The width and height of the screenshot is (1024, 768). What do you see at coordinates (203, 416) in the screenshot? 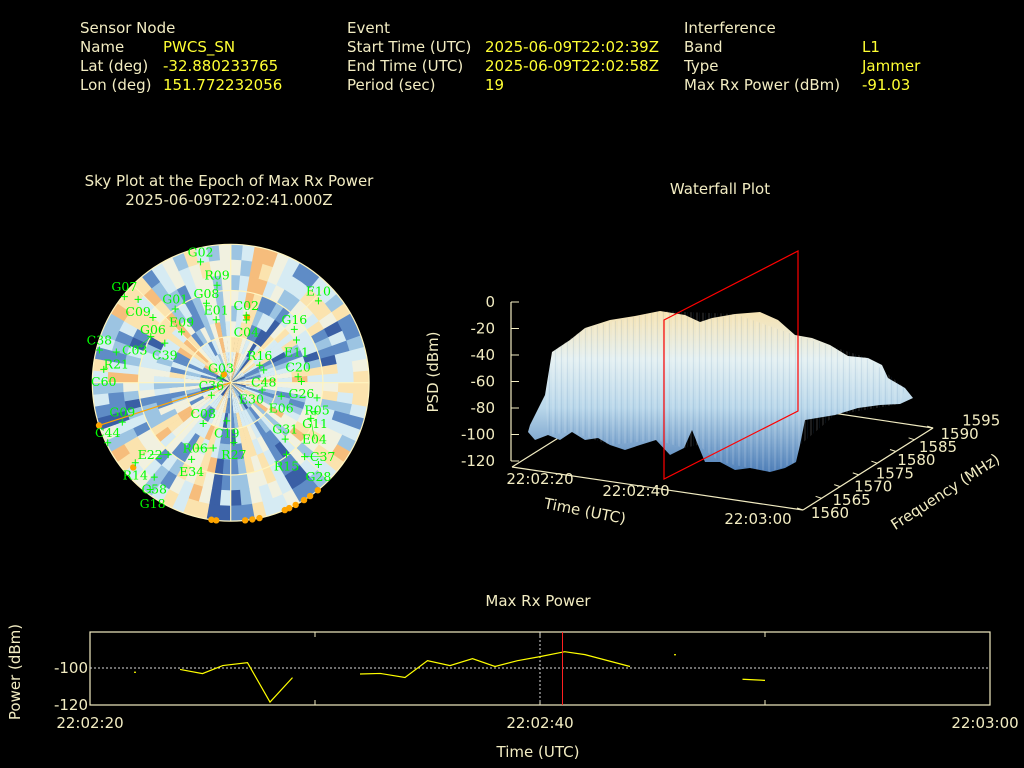
I see `satellite-C08: C08` at bounding box center [203, 416].